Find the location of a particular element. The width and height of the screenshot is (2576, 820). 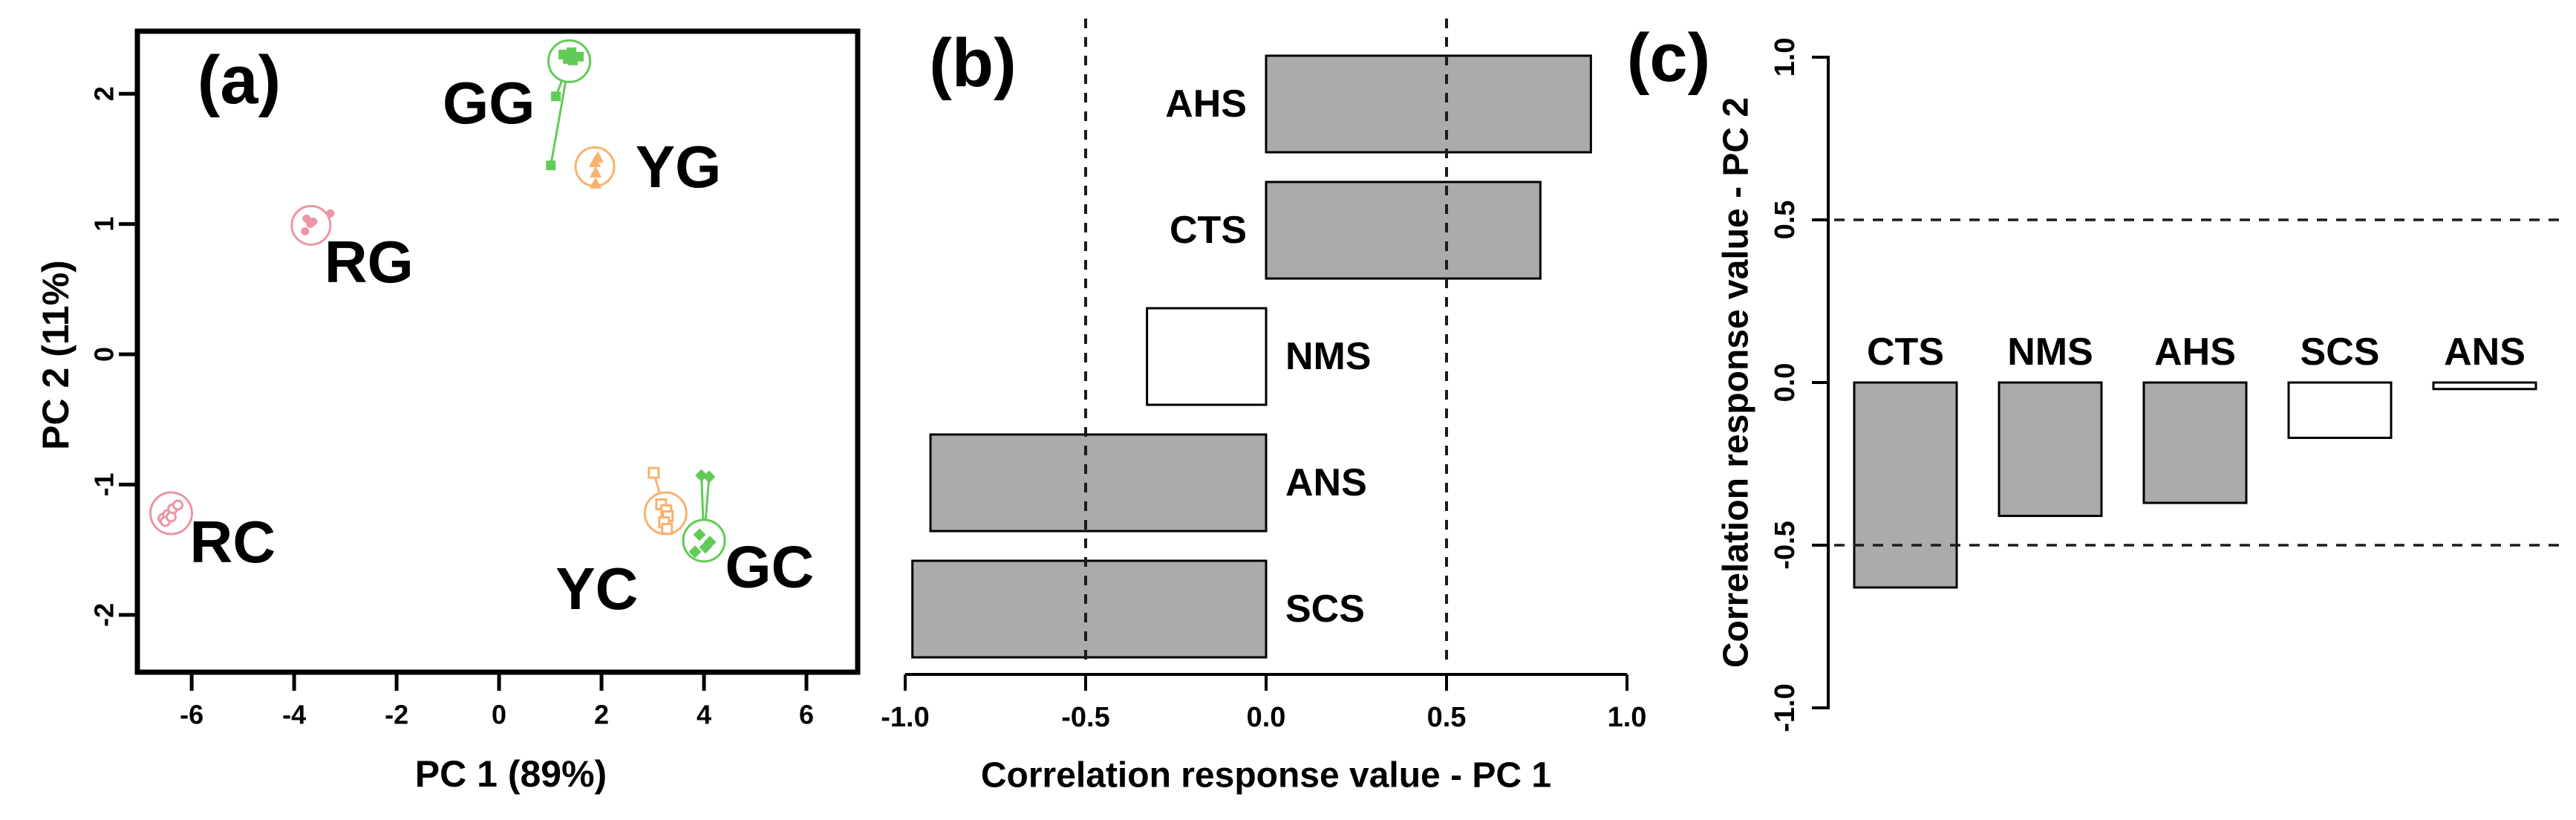

x-axis-tick-label: 0.5 is located at coordinates (1447, 717).